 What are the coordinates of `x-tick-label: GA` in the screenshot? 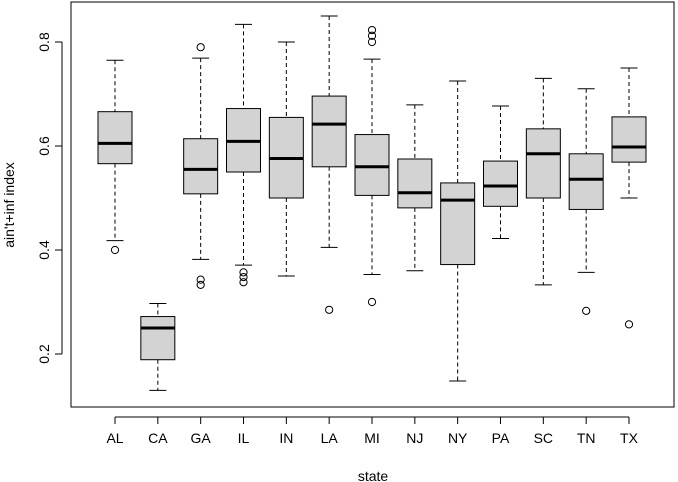 It's located at (201, 438).